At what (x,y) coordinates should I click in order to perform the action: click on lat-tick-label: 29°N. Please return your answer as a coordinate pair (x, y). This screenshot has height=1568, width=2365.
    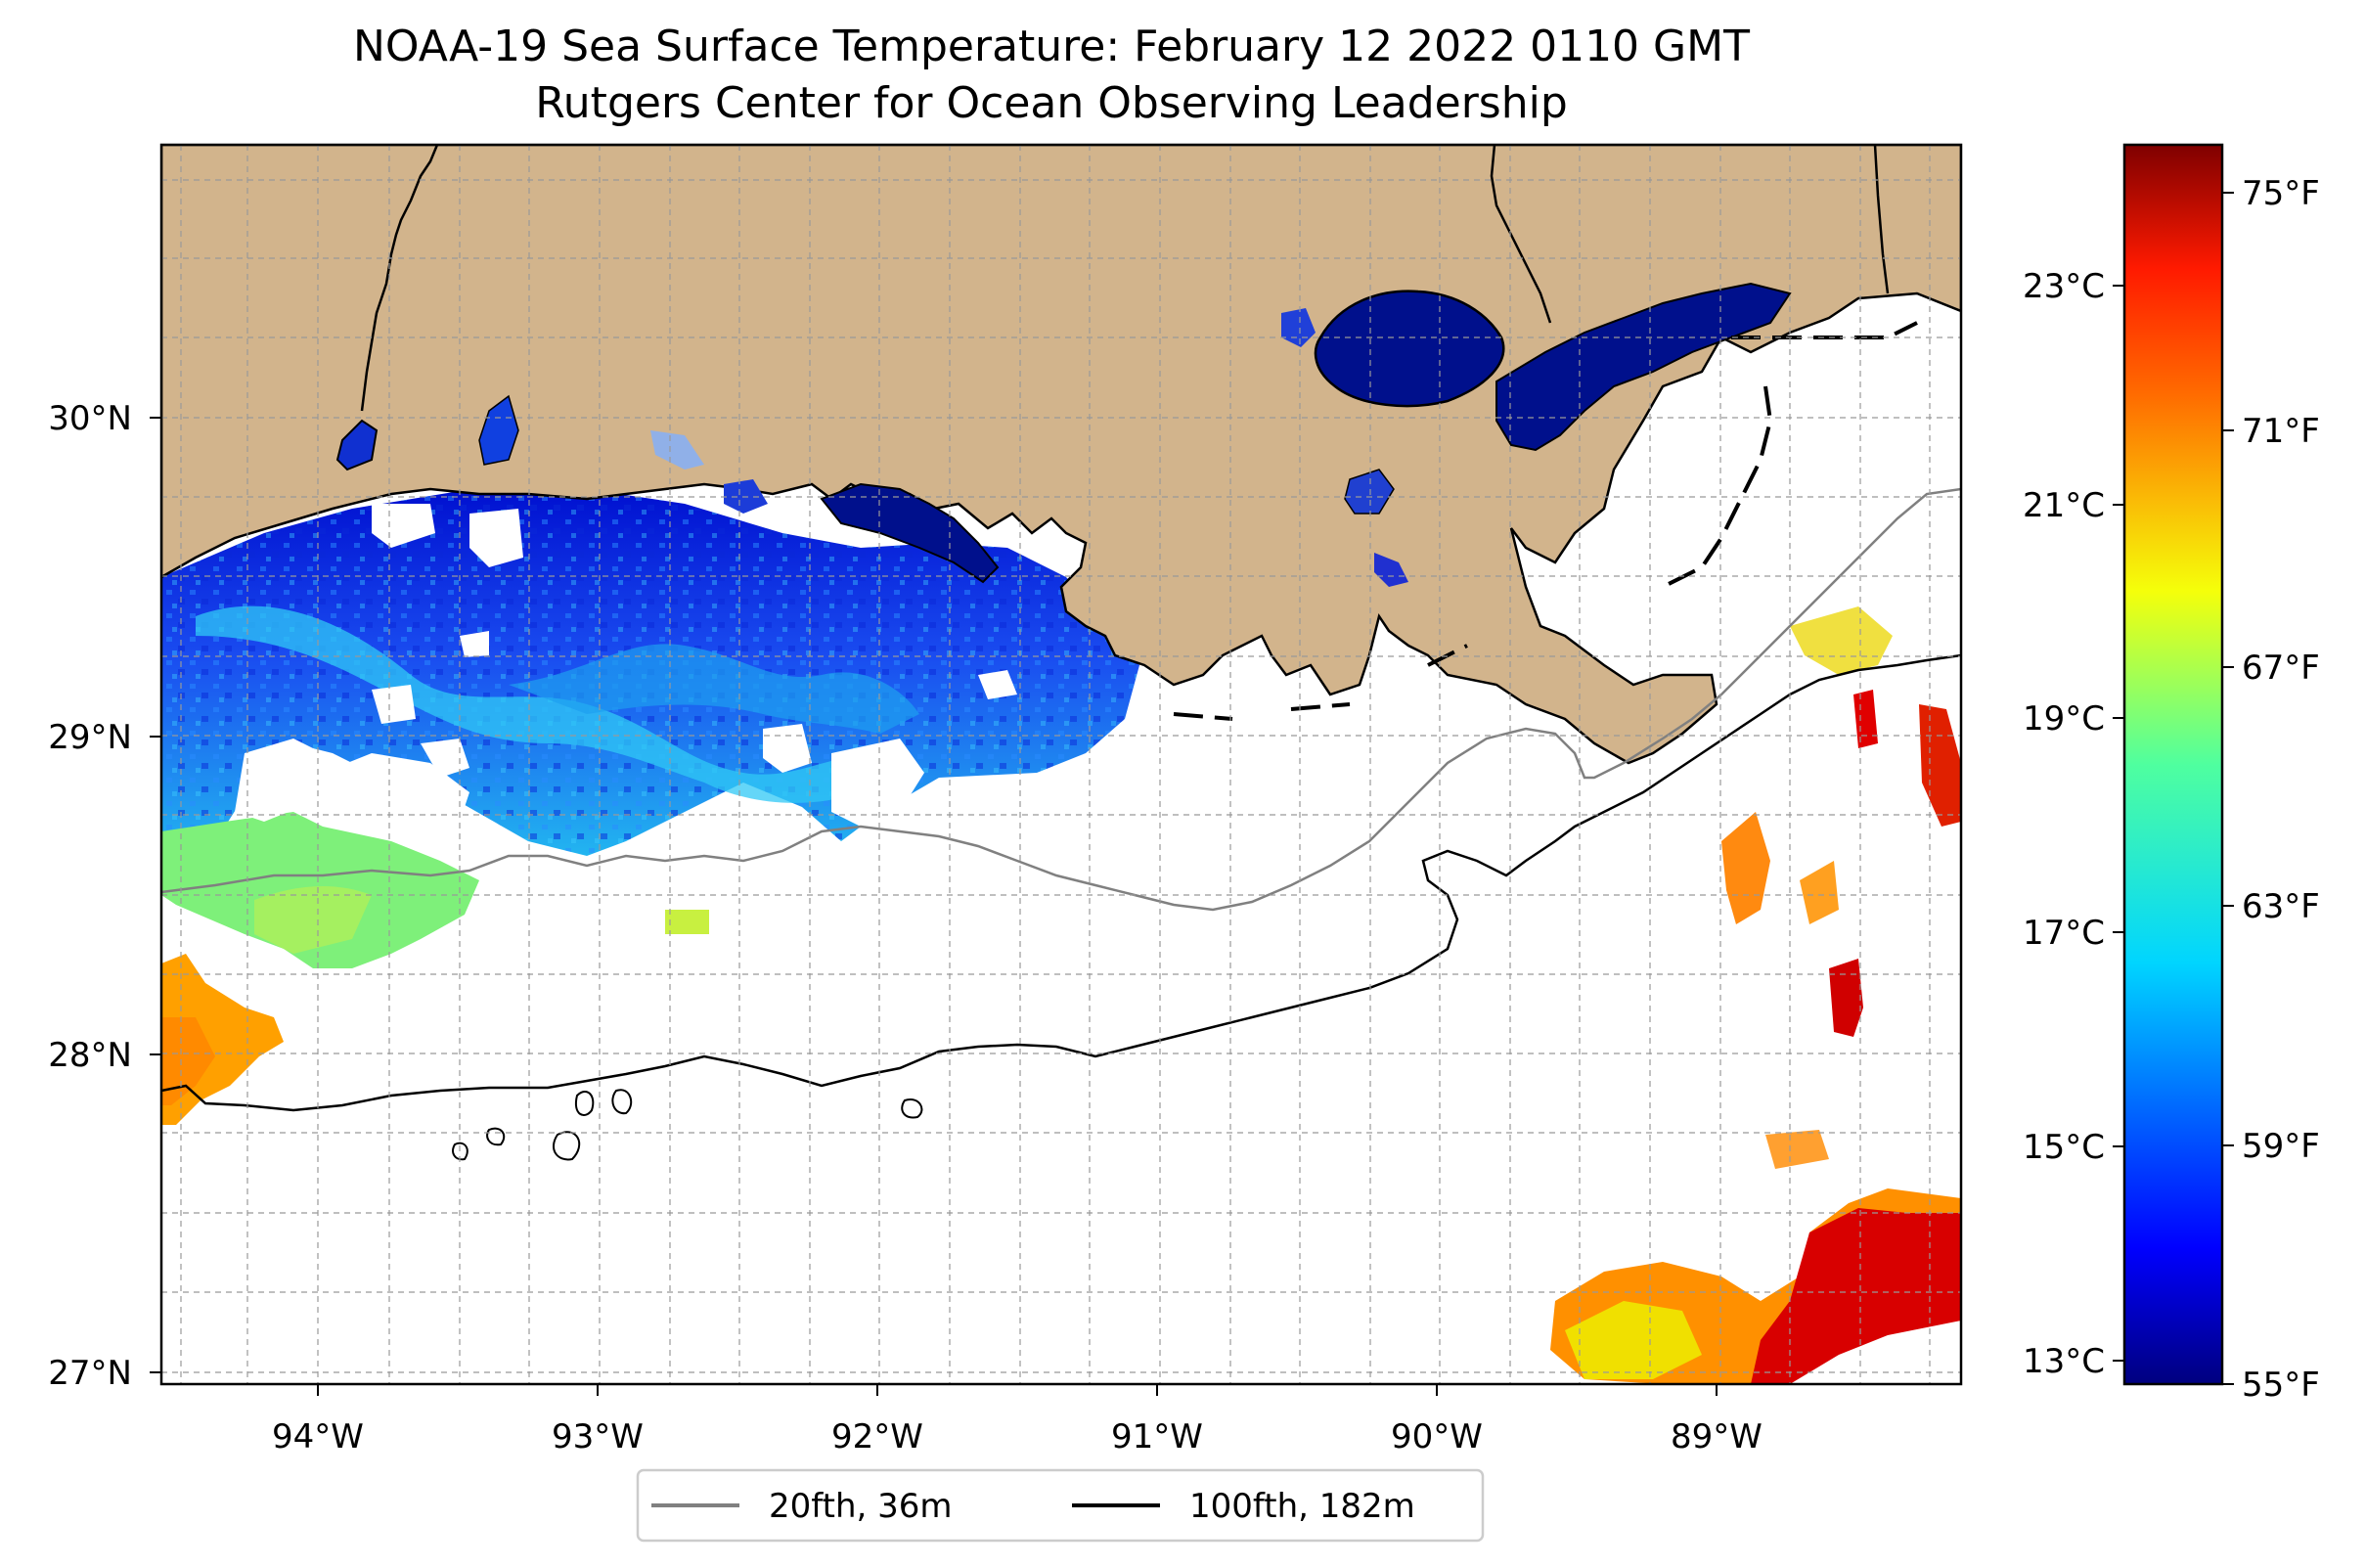
    Looking at the image, I should click on (90, 737).